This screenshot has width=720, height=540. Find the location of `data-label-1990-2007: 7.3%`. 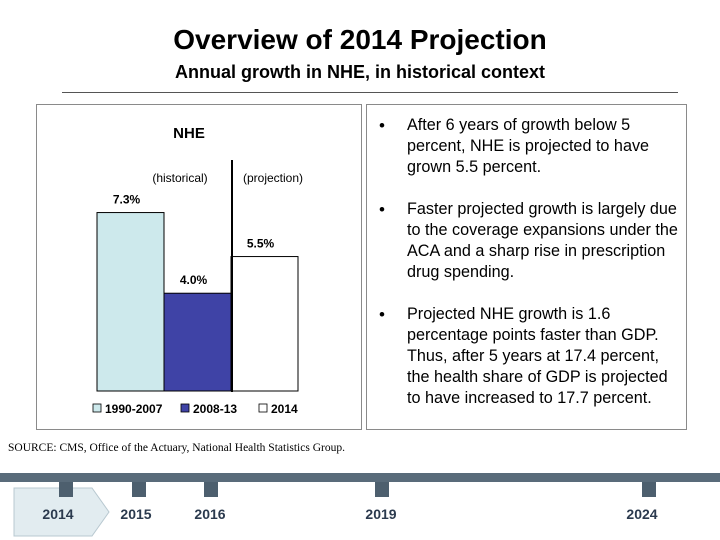

data-label-1990-2007: 7.3% is located at coordinates (127, 200).